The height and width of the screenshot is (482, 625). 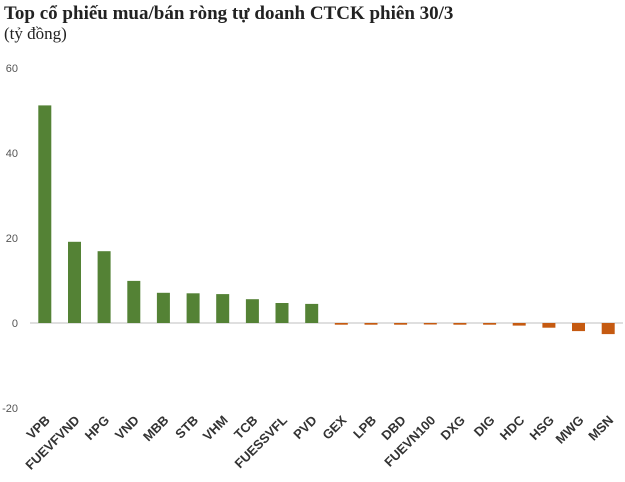 I want to click on x-tick-label: DXG, so click(x=453, y=428).